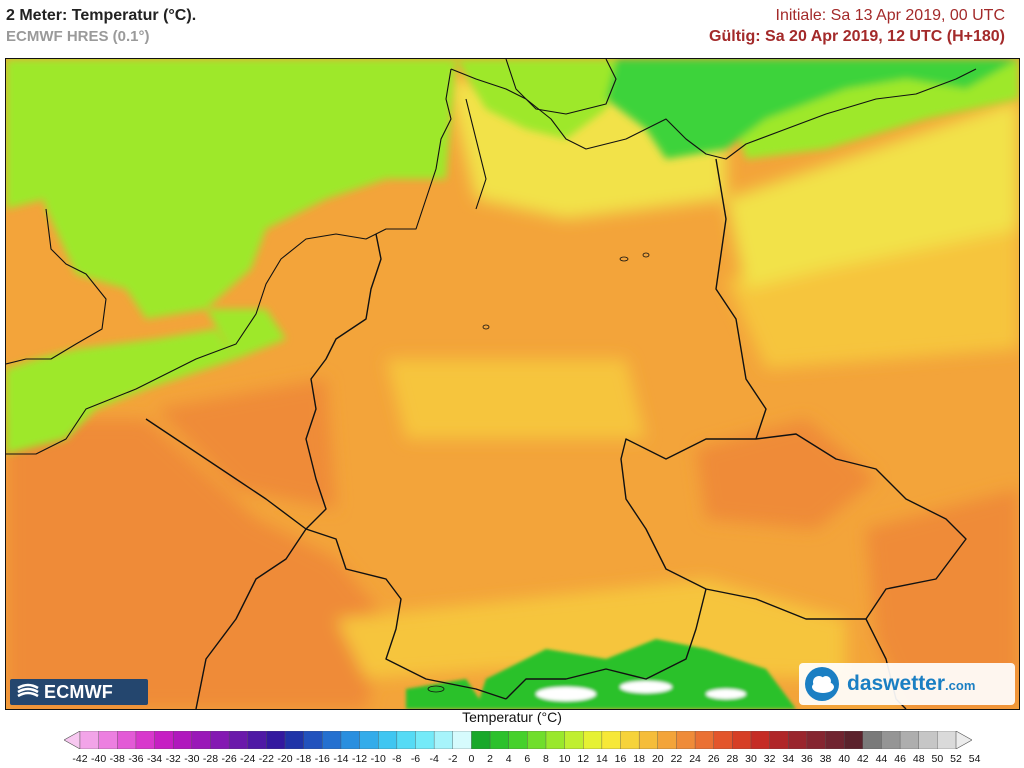 Image resolution: width=1024 pixels, height=768 pixels. Describe the element at coordinates (963, 740) in the screenshot. I see `colorbar-max-arrow` at that location.